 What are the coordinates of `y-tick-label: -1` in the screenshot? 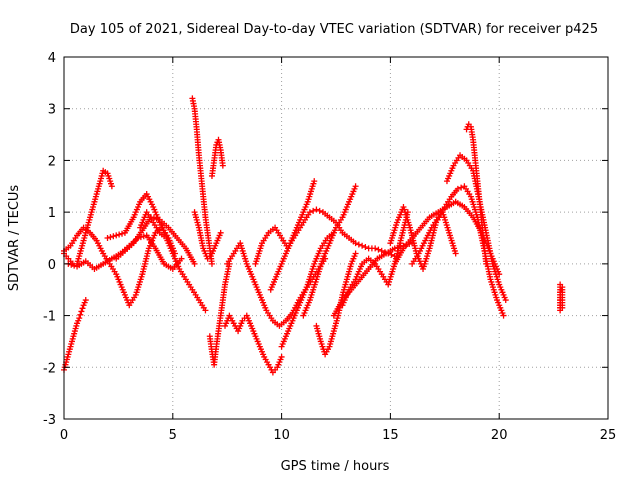 It's located at (49, 317).